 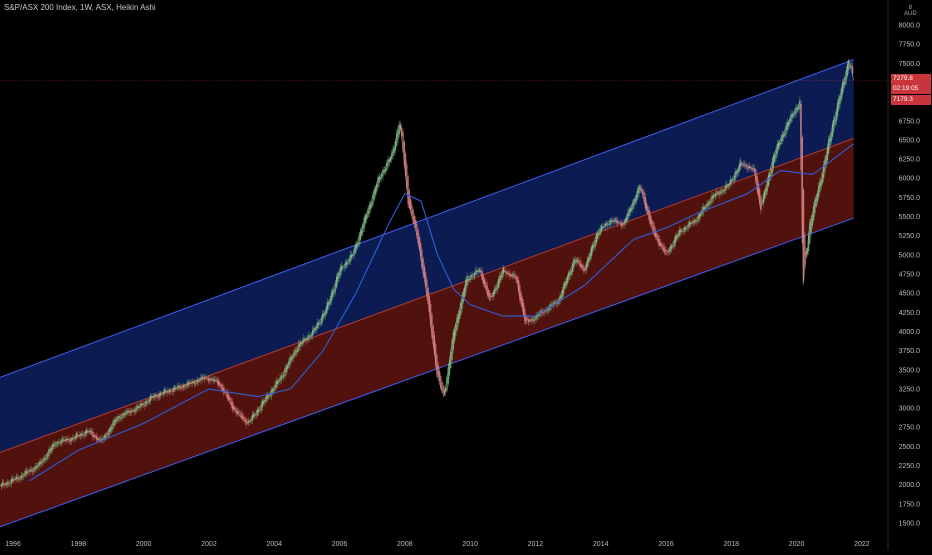 I want to click on x-tick-label: 2012, so click(x=536, y=544).